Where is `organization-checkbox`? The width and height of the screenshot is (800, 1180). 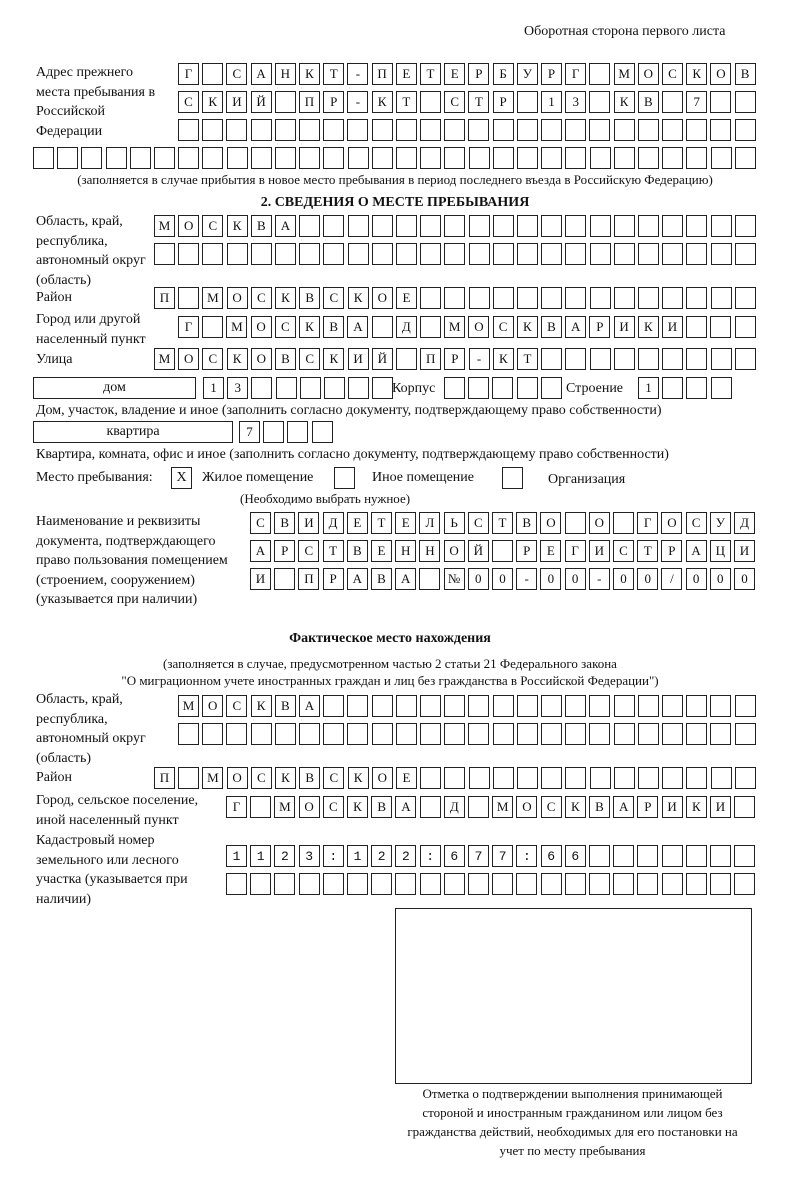 organization-checkbox is located at coordinates (512, 478).